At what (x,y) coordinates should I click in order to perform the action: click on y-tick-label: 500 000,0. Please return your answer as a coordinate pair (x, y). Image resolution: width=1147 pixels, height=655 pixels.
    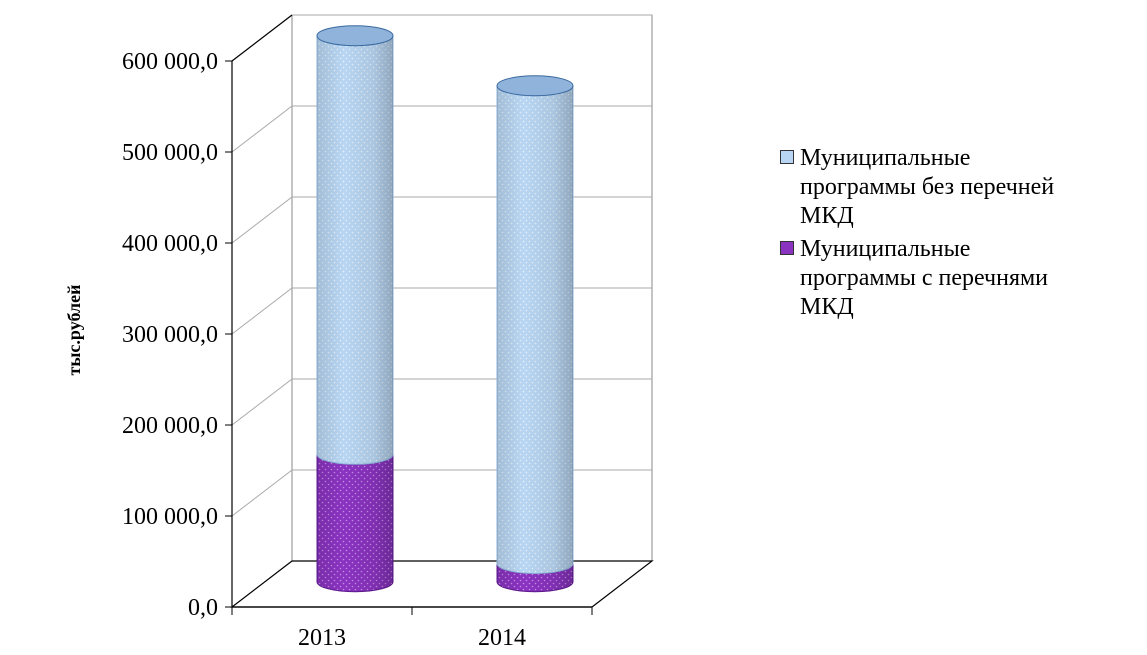
    Looking at the image, I should click on (170, 153).